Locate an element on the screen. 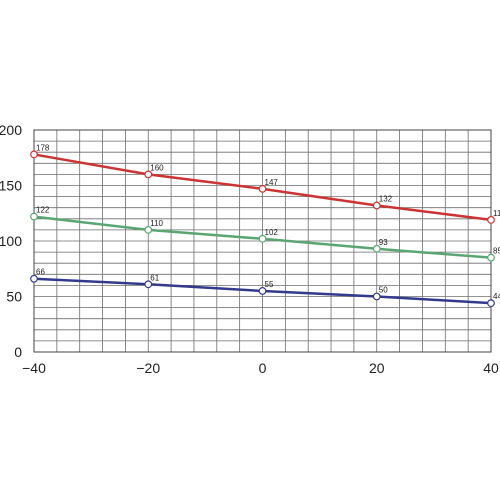  y-tick-label: 100 is located at coordinates (11, 241).